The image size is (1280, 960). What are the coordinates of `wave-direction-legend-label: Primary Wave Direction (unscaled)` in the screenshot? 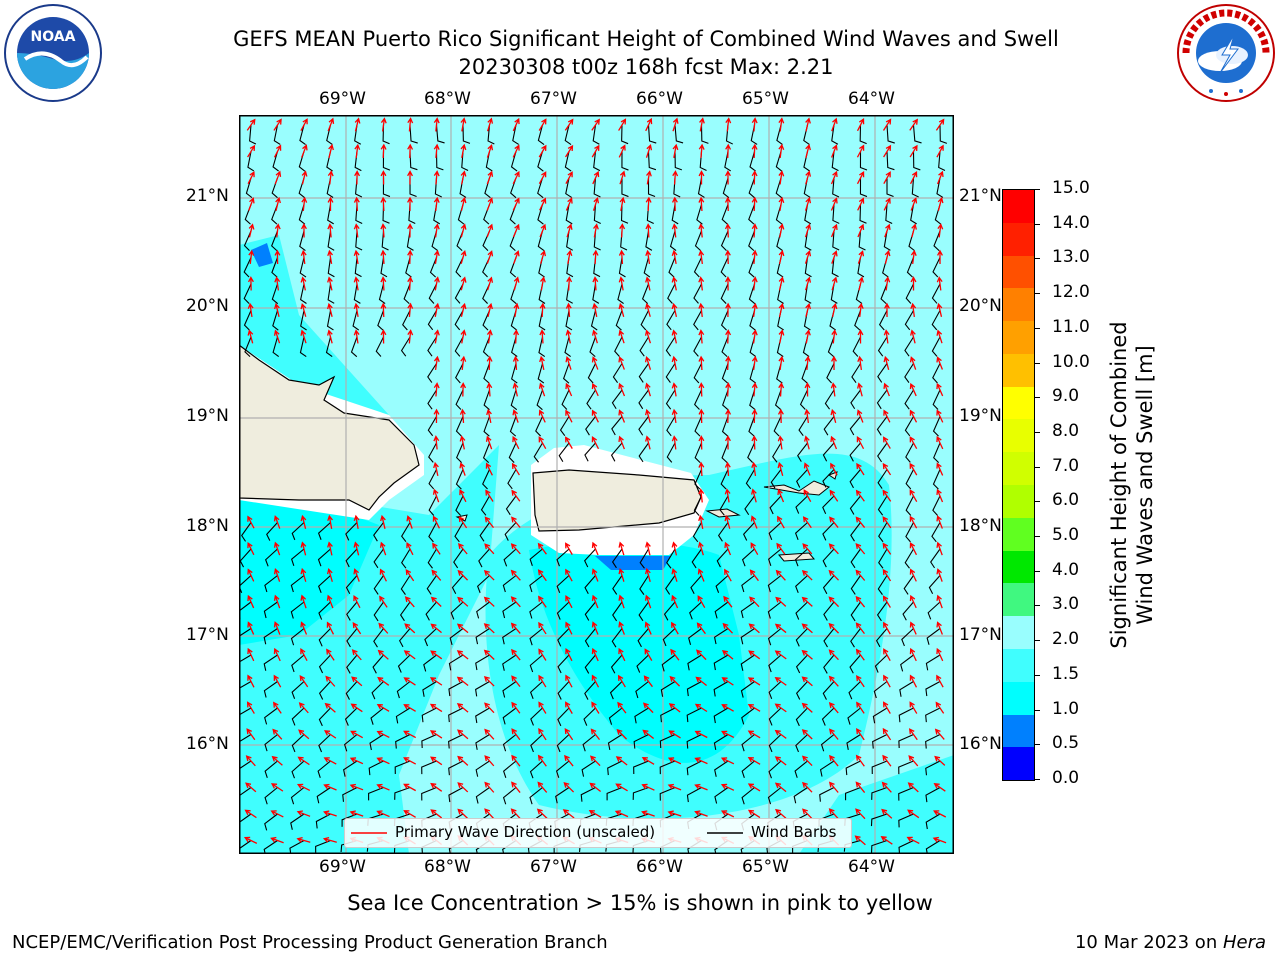 It's located at (525, 832).